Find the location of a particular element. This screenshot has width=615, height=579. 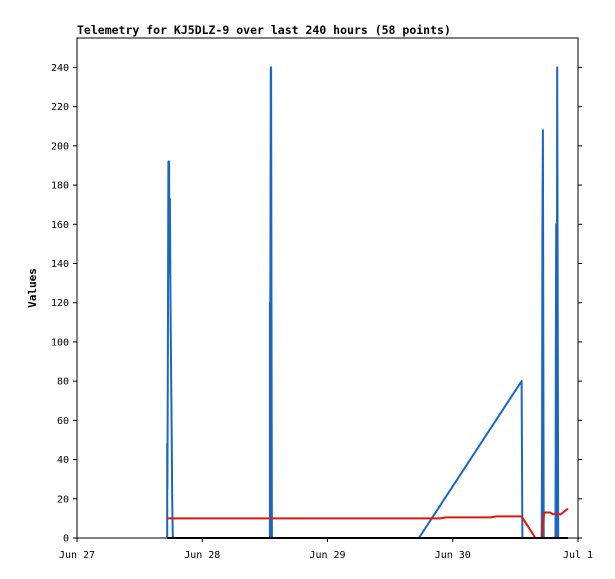

x-tick-label: Jul 1 is located at coordinates (578, 555).